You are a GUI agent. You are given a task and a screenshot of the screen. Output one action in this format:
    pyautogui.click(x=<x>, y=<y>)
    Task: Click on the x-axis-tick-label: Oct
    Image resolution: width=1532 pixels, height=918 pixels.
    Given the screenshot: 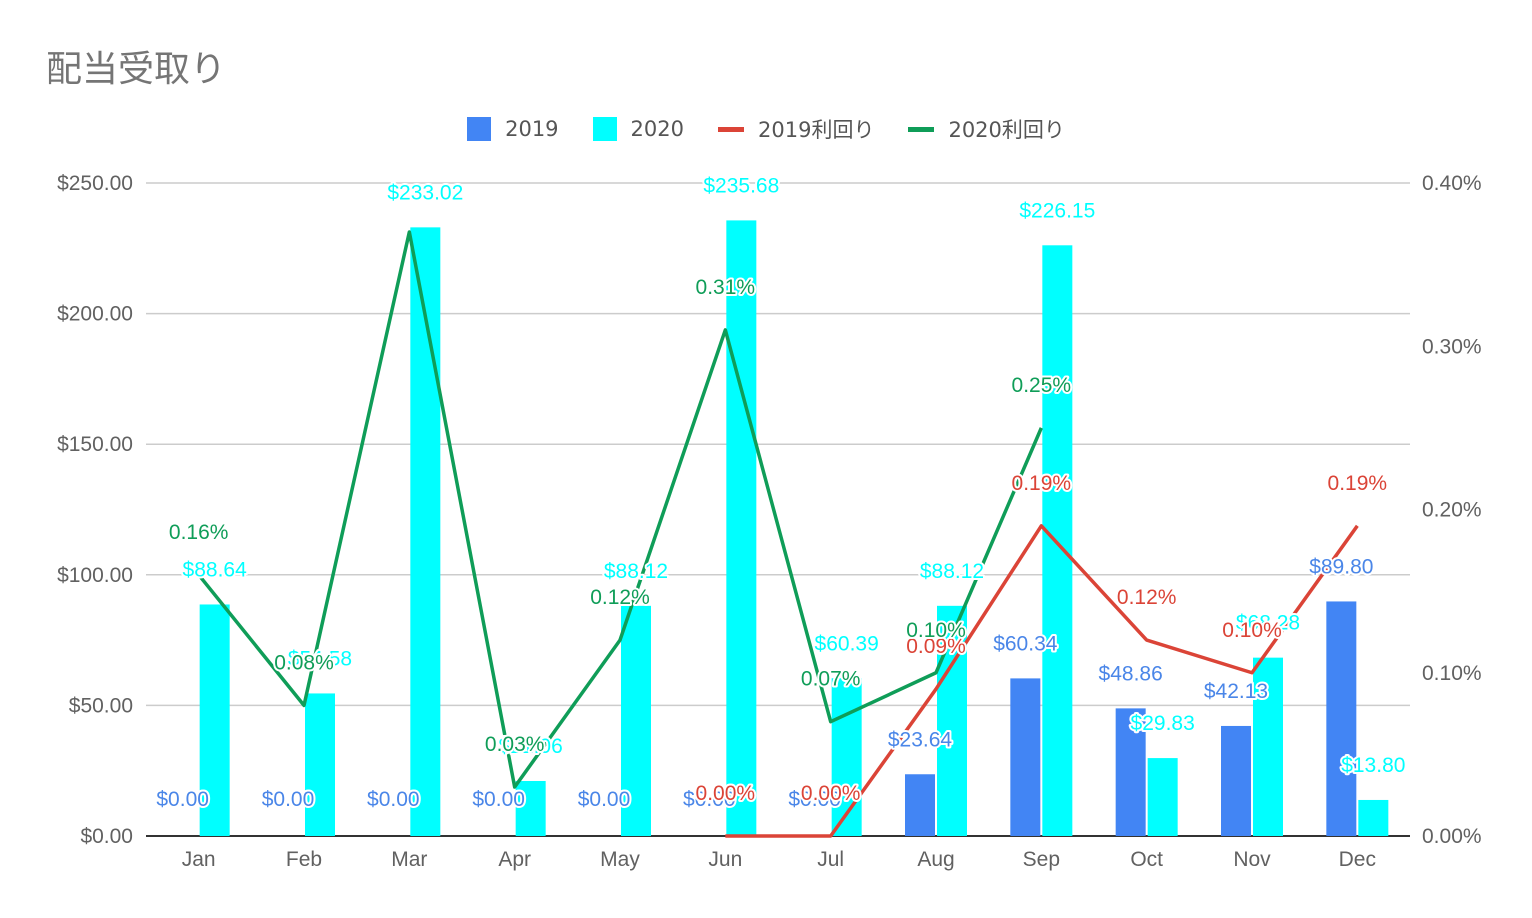 What is the action you would take?
    pyautogui.click(x=1146, y=859)
    